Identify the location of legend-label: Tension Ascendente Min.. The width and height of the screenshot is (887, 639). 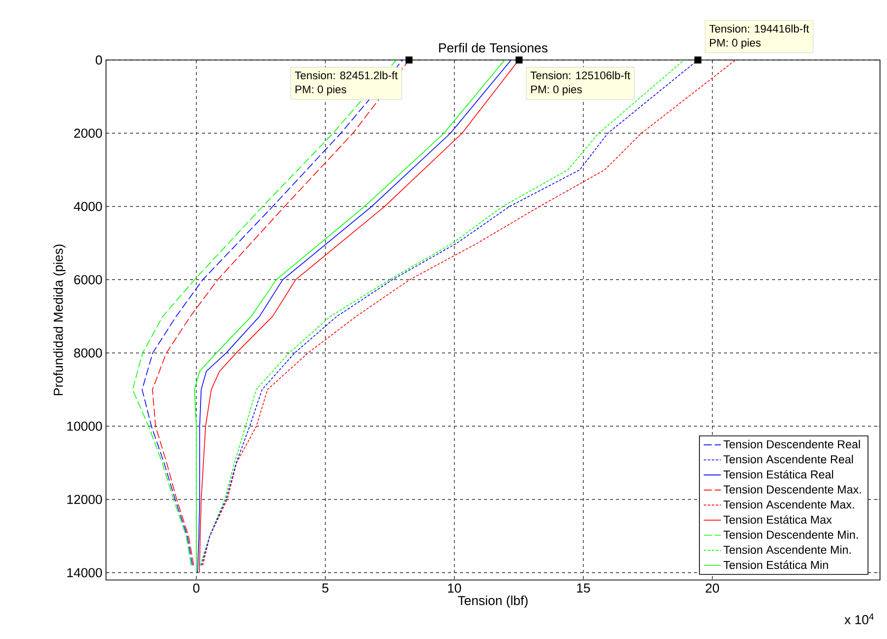
(787, 549).